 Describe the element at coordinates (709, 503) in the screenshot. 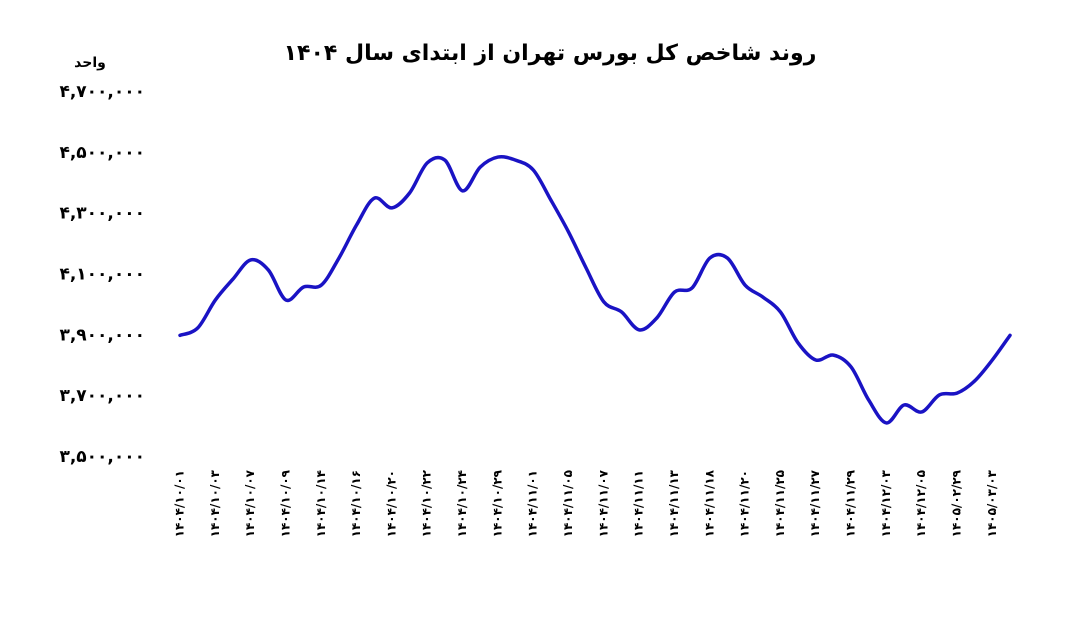

I see `x-tick-label: ۱۴۰۴/۱۱/۱۸` at that location.